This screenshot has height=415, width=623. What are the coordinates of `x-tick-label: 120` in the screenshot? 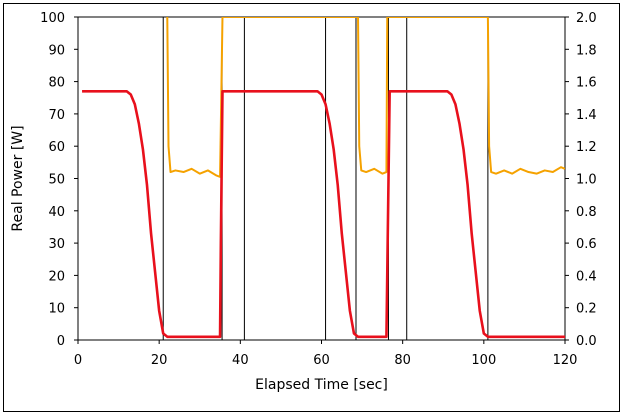 It's located at (565, 360).